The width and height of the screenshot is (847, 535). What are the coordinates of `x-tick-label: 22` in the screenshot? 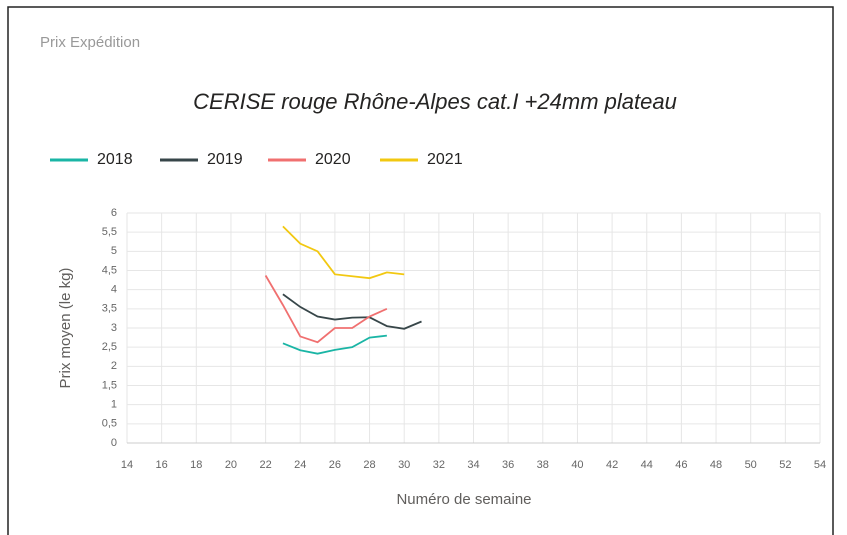 It's located at (265, 465).